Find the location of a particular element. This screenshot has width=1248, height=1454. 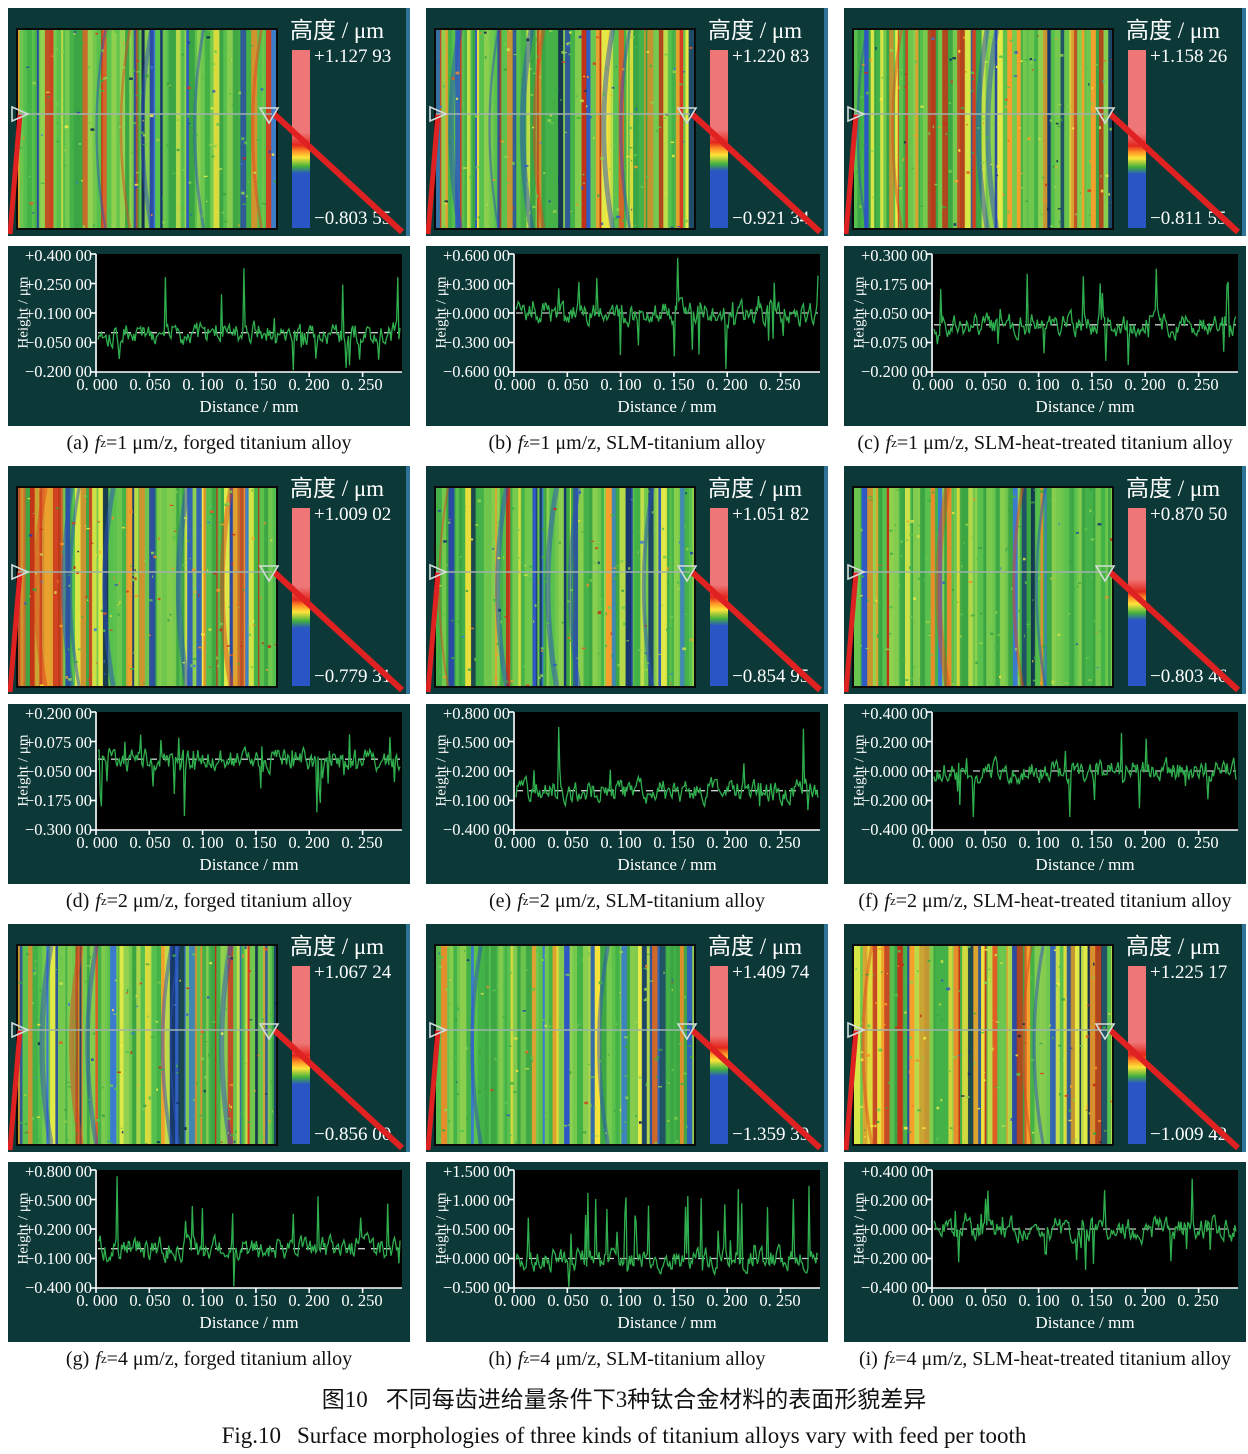

surface-map-section: 高度 / μm +1.225 17 −1.009 42 is located at coordinates (1045, 1038).